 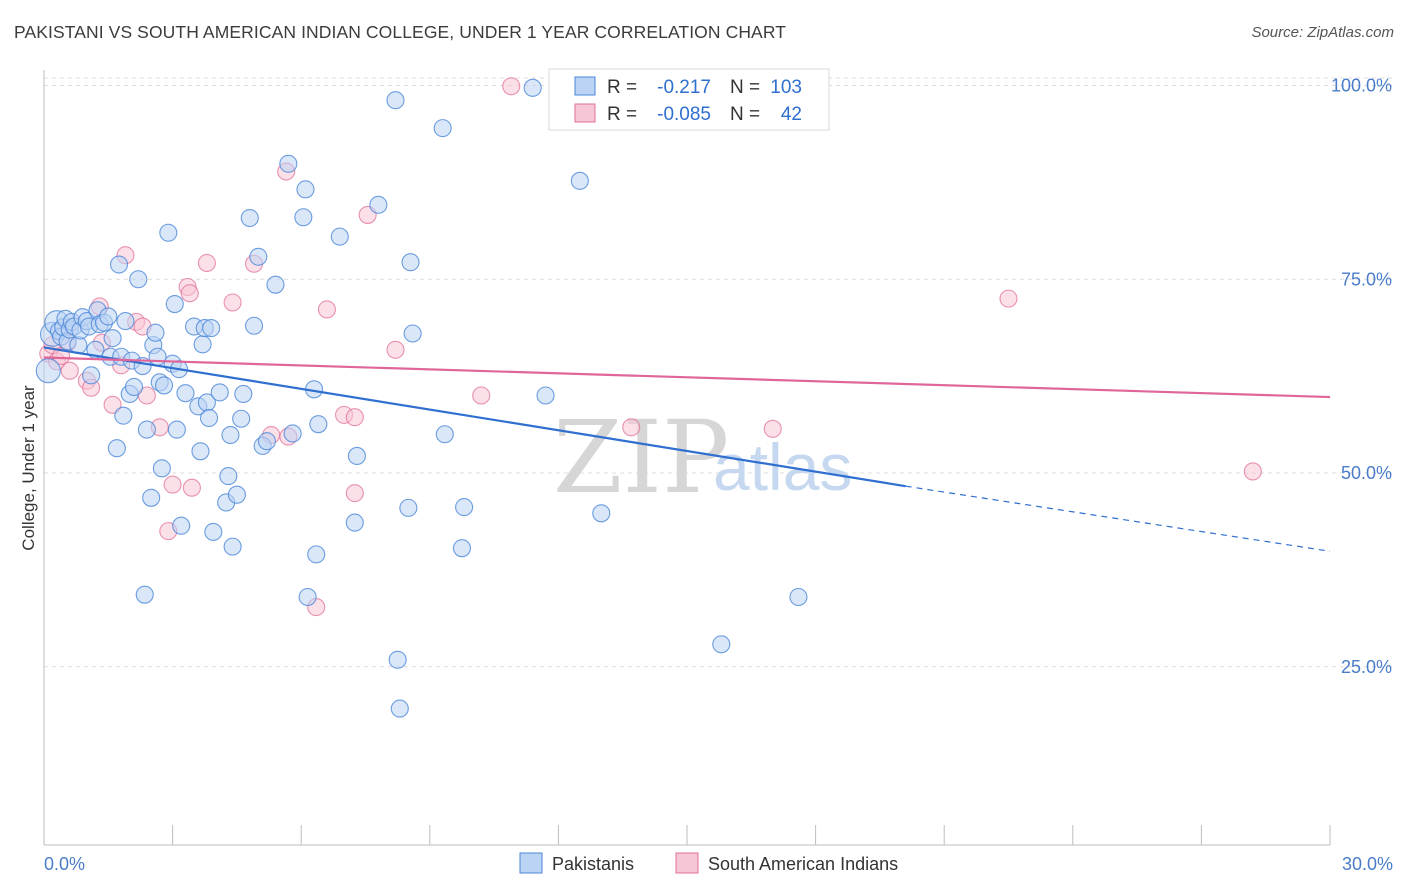 I want to click on y-tick-label: 100.0%, so click(x=1361, y=86).